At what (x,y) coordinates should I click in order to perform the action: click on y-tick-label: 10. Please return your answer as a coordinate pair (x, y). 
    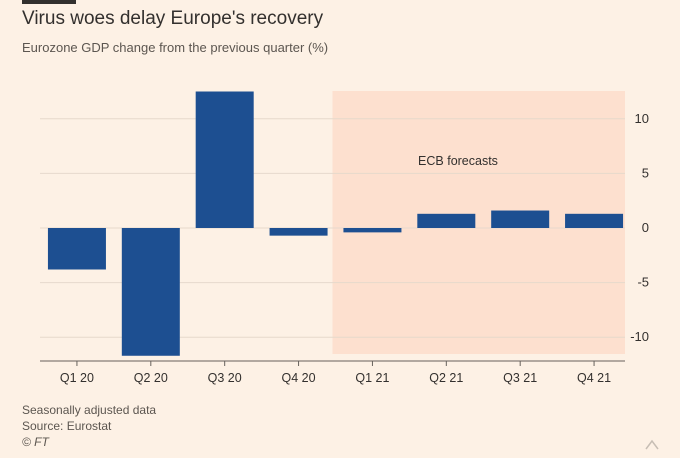
    Looking at the image, I should click on (642, 118).